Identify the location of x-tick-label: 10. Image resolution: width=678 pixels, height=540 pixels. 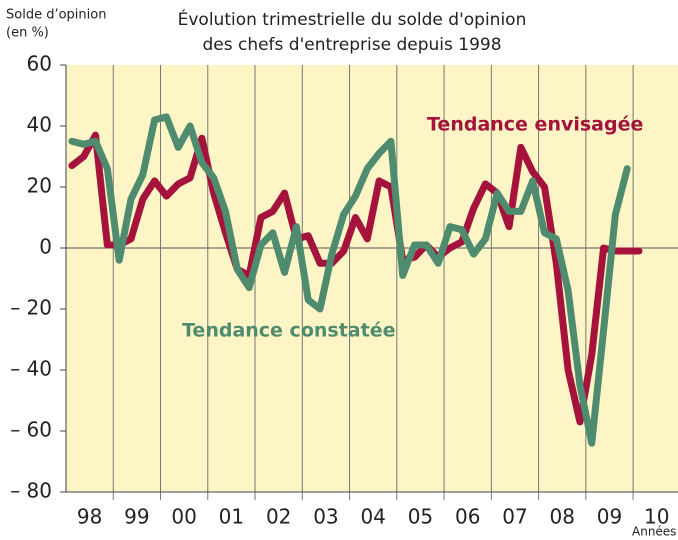
(656, 517).